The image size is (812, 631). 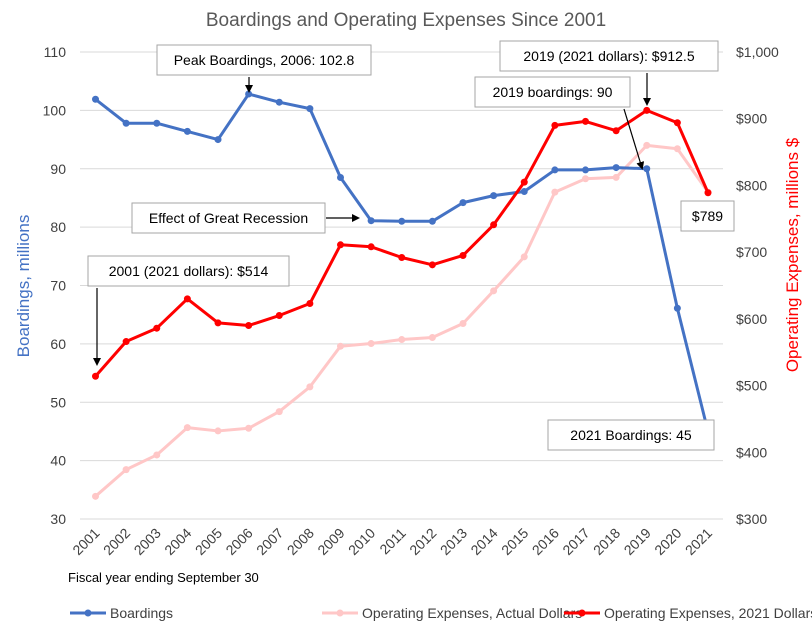 What do you see at coordinates (269, 541) in the screenshot?
I see `x-tick-label: 2007` at bounding box center [269, 541].